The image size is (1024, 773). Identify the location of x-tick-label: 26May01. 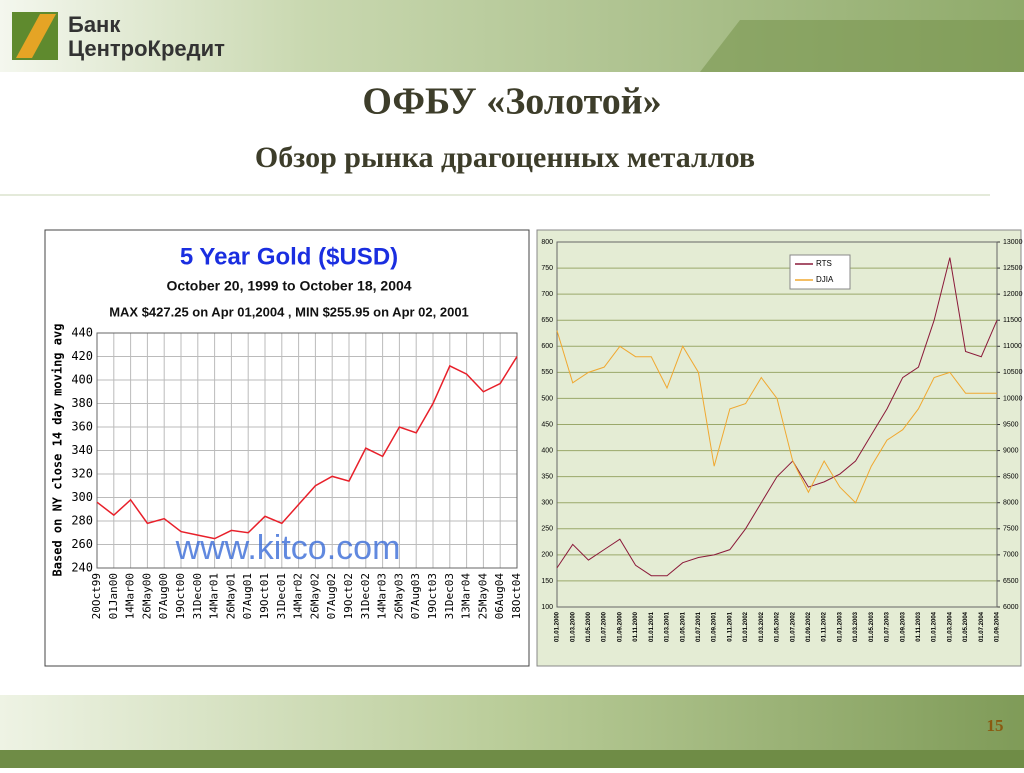
(230, 596).